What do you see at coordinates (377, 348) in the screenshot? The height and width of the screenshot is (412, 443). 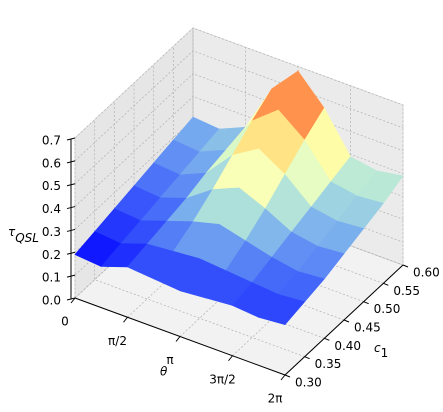 I see `y-axis-label-main: c` at bounding box center [377, 348].